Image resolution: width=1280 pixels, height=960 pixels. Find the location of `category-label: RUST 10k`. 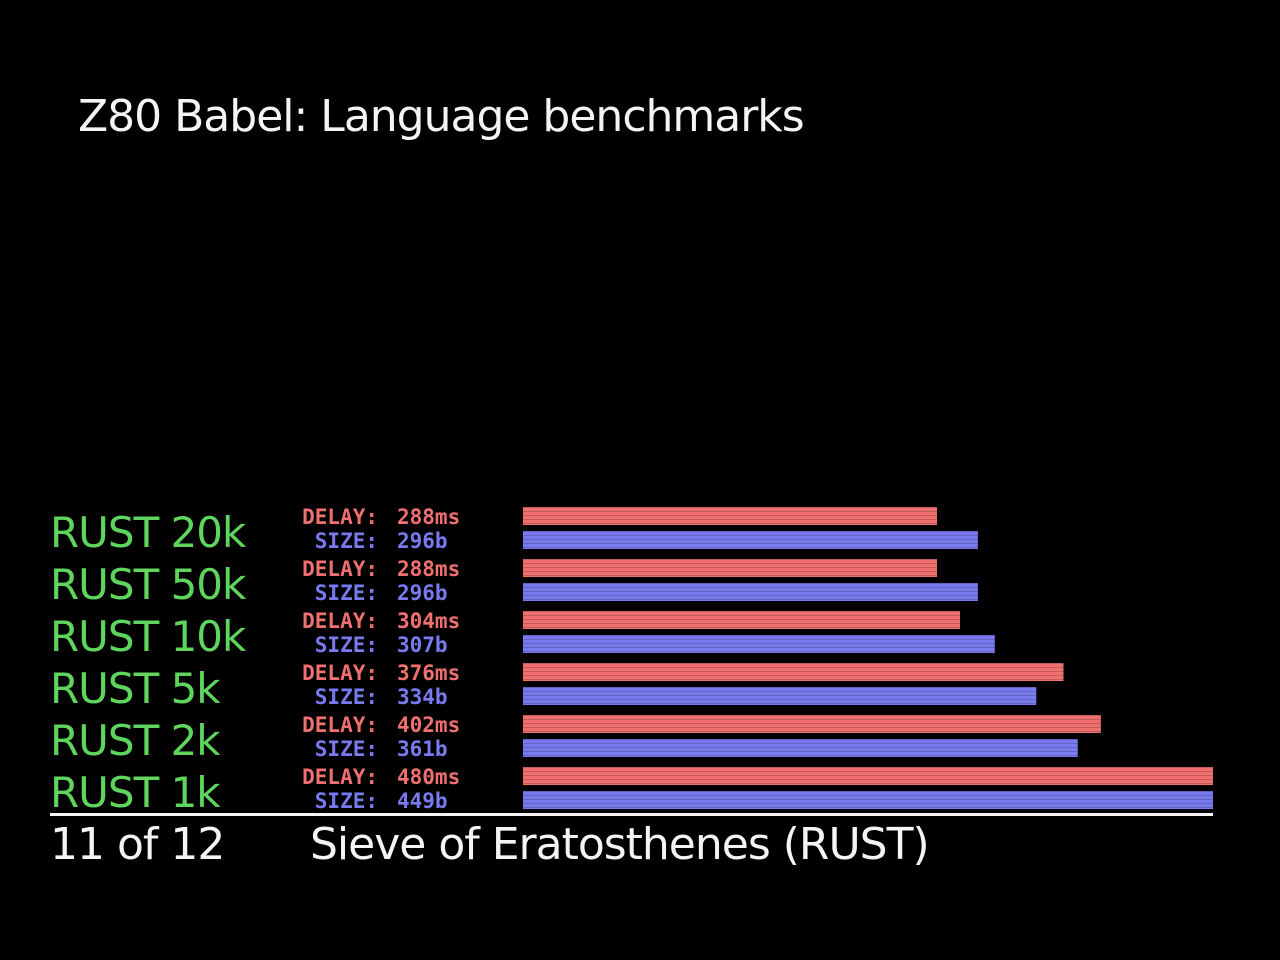

category-label: RUST 10k is located at coordinates (148, 636).